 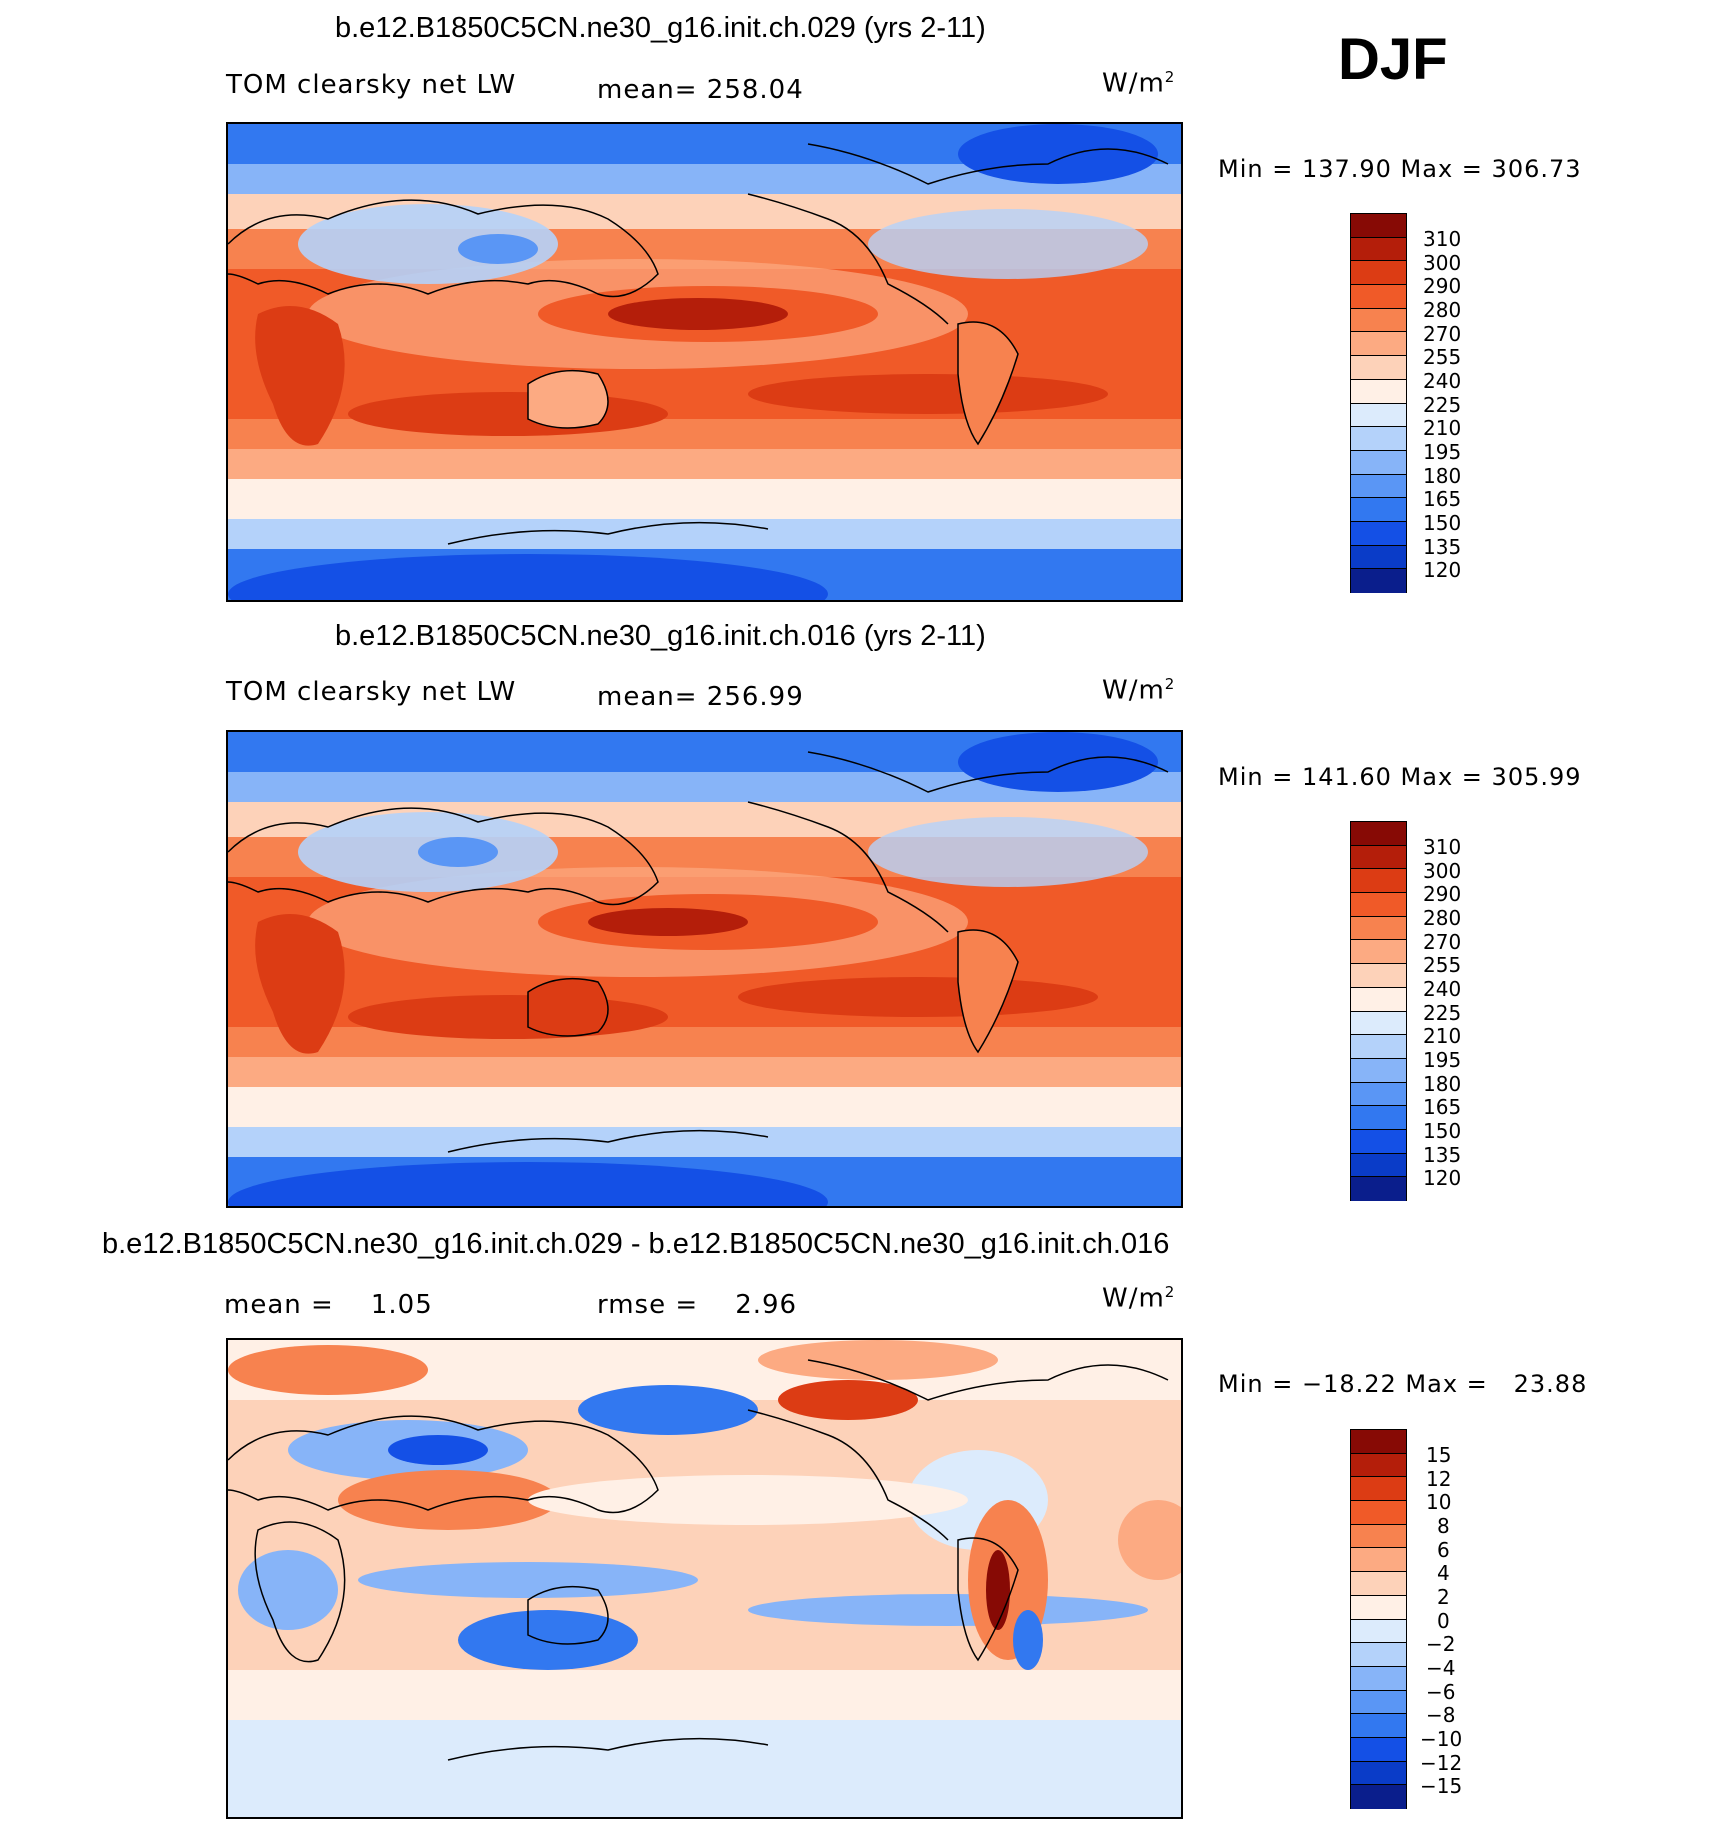 I want to click on panel-1-map, so click(x=704, y=362).